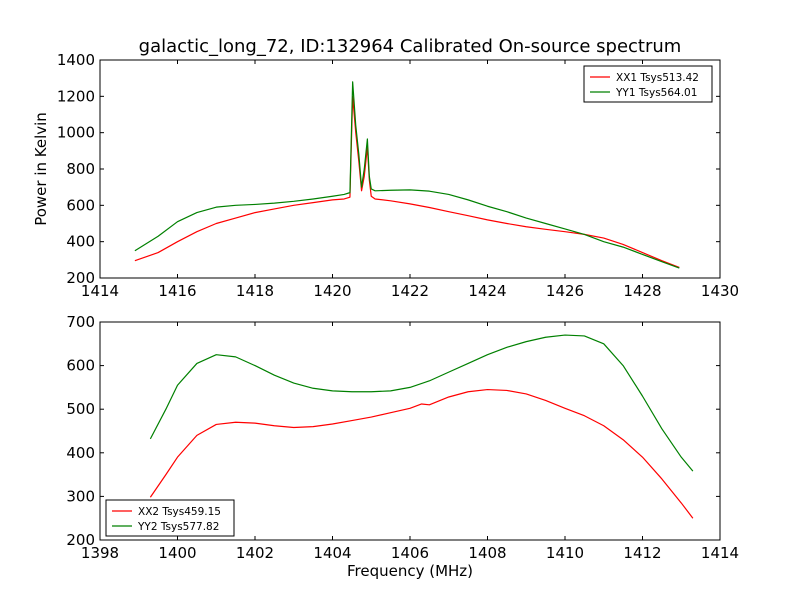 The image size is (800, 600). I want to click on y-tick-label: 300, so click(80, 496).